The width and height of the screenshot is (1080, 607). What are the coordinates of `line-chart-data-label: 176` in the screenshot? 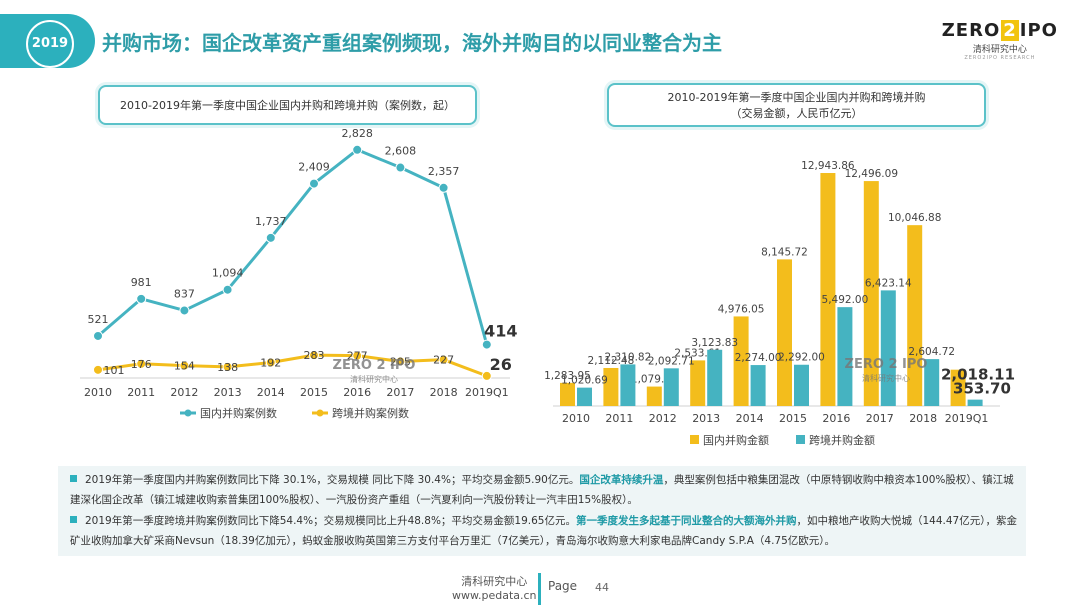 It's located at (141, 364).